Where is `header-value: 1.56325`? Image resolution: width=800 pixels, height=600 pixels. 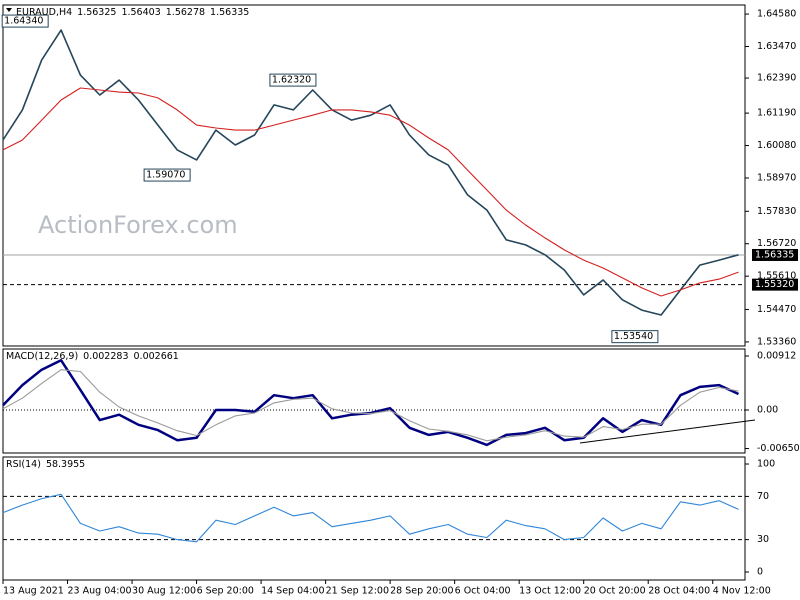
header-value: 1.56325 is located at coordinates (96, 12).